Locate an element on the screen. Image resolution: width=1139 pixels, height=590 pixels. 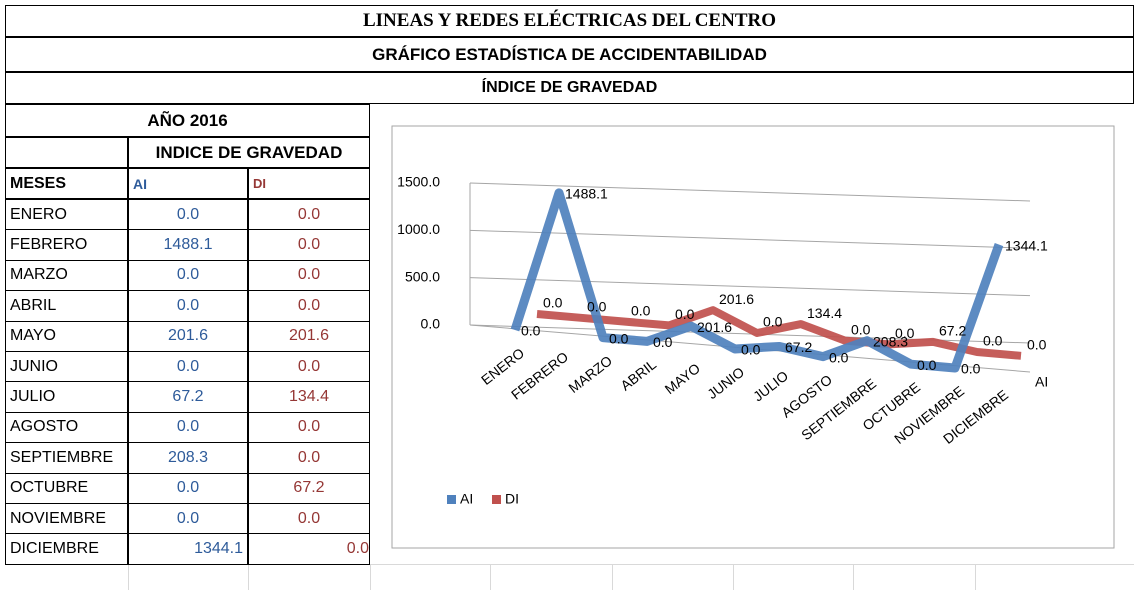
column-header: AI is located at coordinates (188, 183).